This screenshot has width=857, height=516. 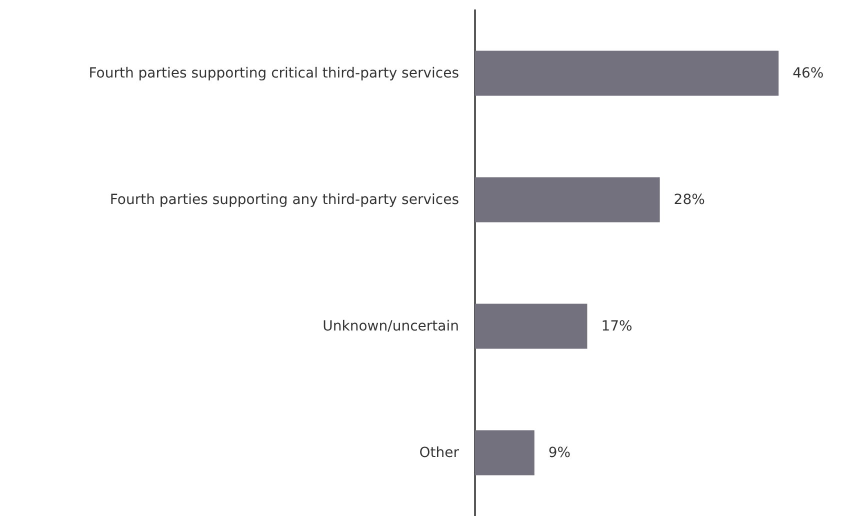 I want to click on y-tick-label: Fourth parties supporting critical third-party services, so click(x=273, y=73).